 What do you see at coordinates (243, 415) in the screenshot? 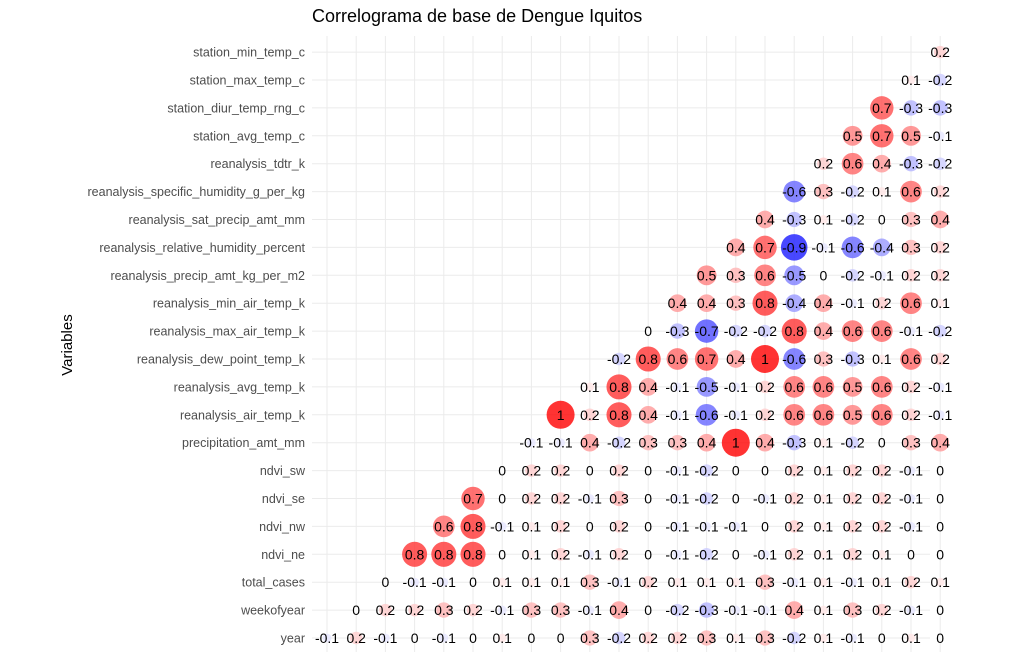
I see `y-tick-label: reanalysis_air_temp_k` at bounding box center [243, 415].